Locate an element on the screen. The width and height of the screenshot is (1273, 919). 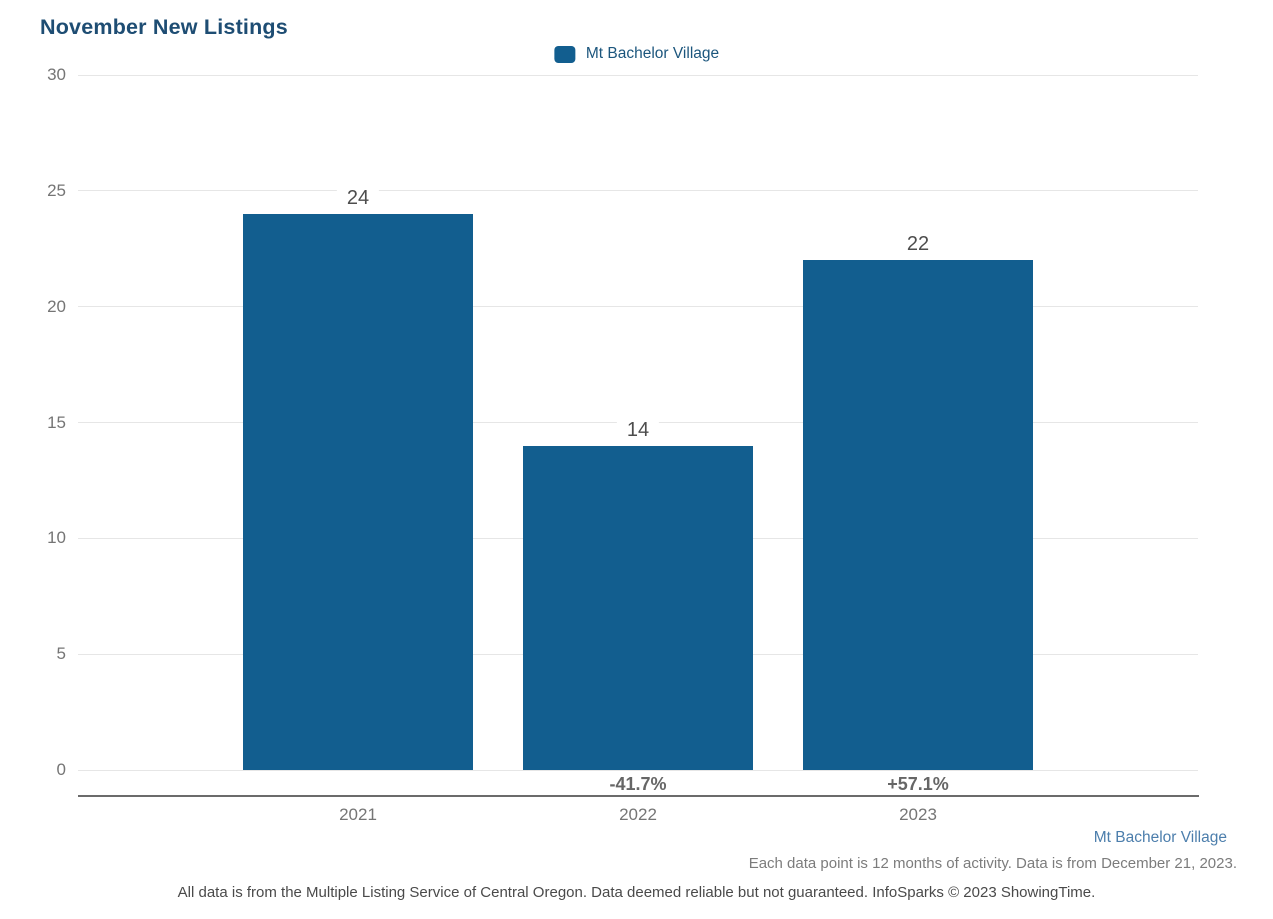
y-axis-tick-label: 15 is located at coordinates (56, 422).